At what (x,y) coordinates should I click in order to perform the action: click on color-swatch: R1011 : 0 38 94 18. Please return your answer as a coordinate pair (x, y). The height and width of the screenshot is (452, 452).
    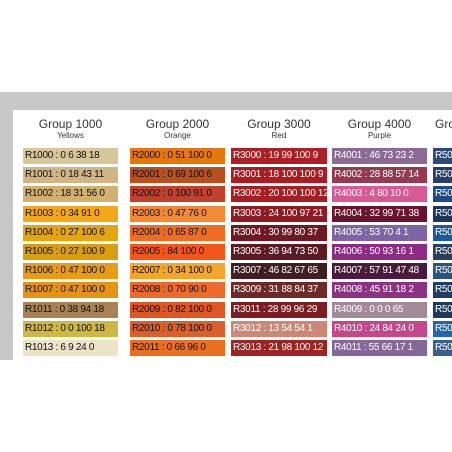
    Looking at the image, I should click on (70, 309).